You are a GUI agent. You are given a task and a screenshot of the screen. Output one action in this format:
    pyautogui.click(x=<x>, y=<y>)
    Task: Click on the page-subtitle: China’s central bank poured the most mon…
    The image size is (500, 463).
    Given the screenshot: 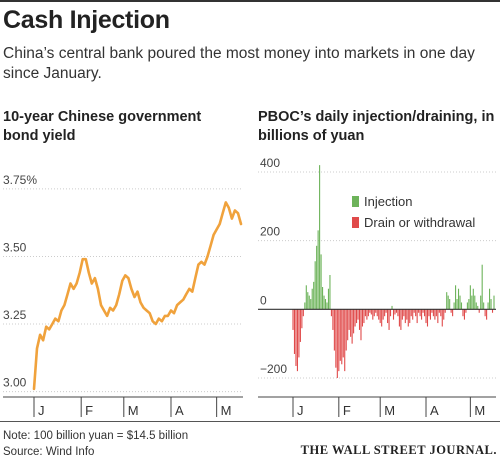 What is the action you would take?
    pyautogui.click(x=239, y=63)
    